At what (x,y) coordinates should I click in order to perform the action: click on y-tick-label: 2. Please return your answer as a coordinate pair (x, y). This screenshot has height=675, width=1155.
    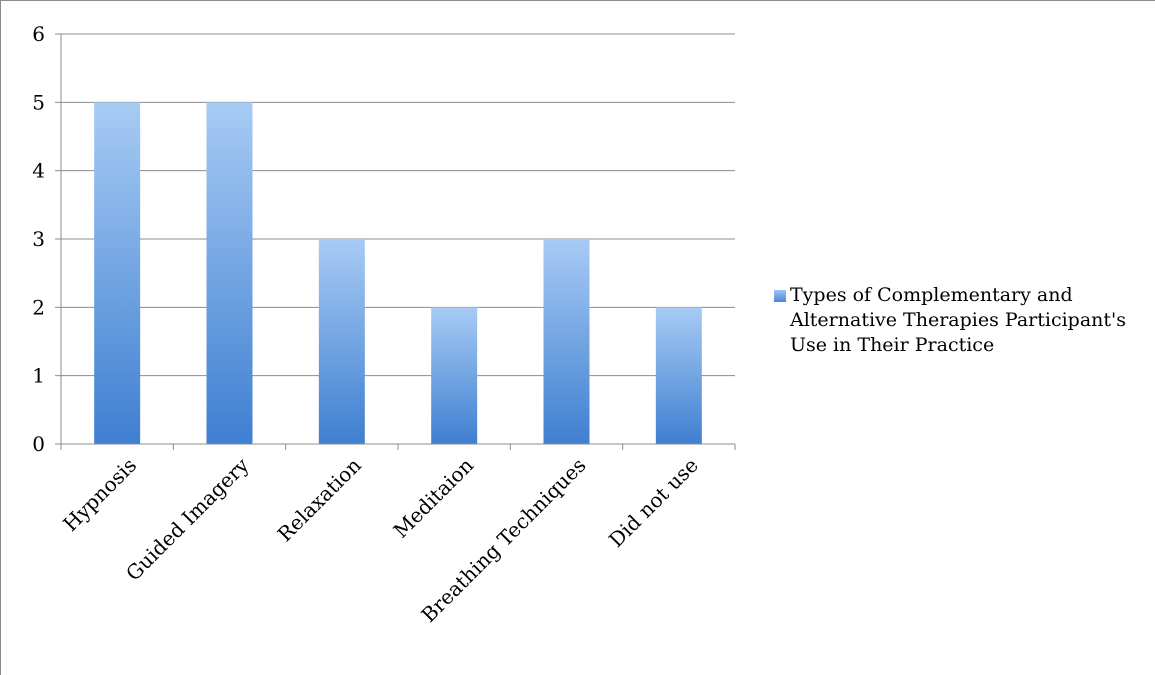
    Looking at the image, I should click on (38, 307).